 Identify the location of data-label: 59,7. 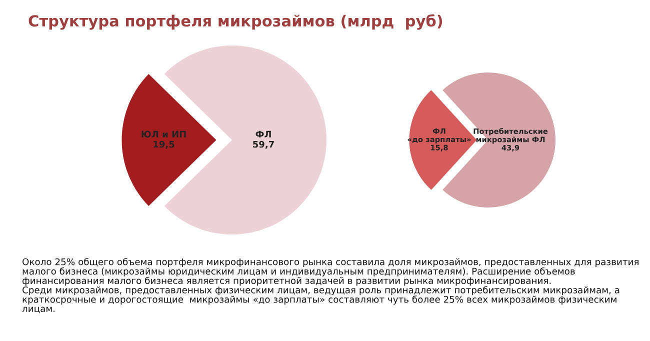
(263, 144).